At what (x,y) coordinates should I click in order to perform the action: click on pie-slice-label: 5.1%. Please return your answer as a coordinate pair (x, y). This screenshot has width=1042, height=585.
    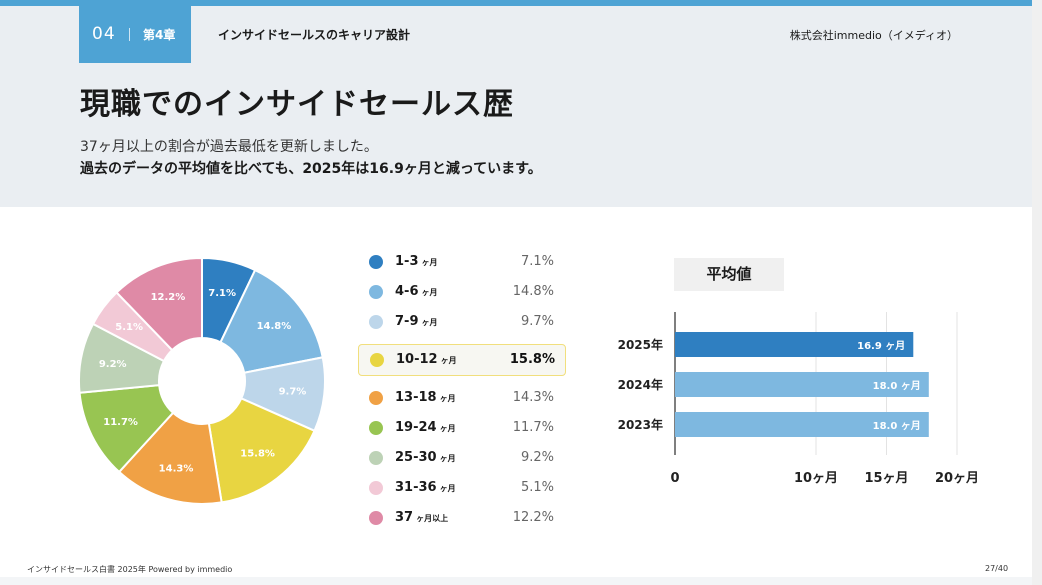
    Looking at the image, I should click on (129, 327).